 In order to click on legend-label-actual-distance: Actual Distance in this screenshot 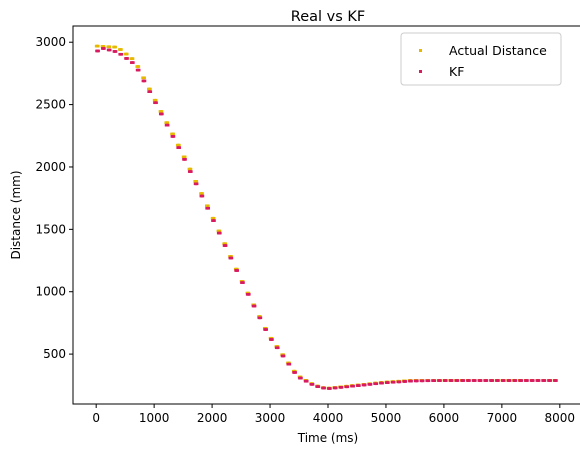, I will do `click(498, 50)`.